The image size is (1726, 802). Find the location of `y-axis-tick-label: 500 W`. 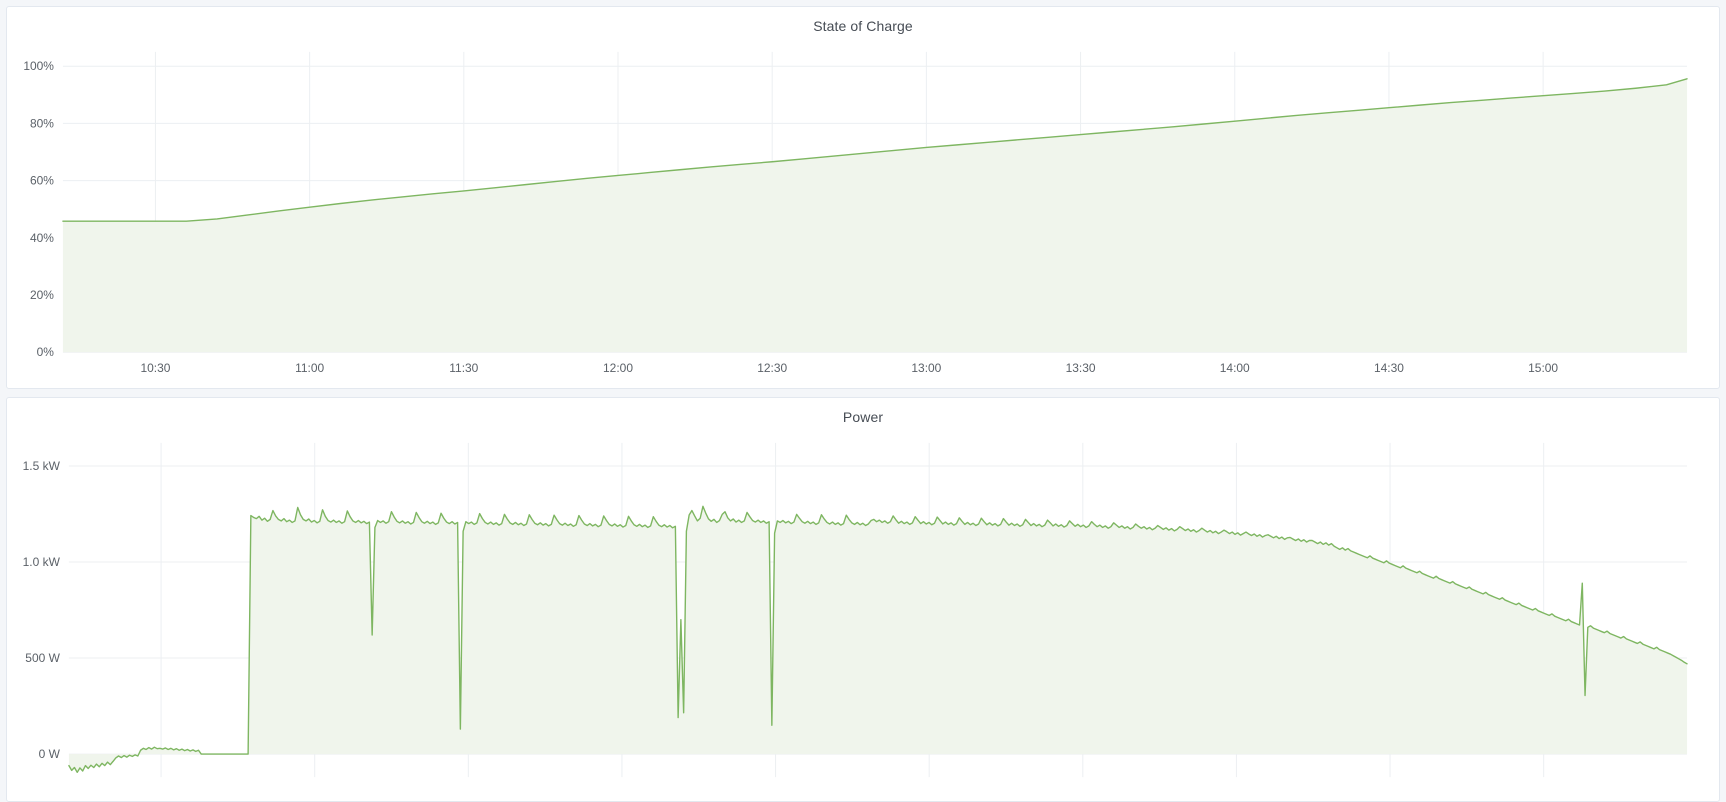

y-axis-tick-label: 500 W is located at coordinates (42, 658).